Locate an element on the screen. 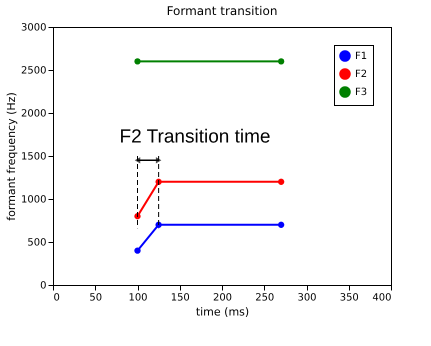  y-tick-label: 500 is located at coordinates (36, 243).